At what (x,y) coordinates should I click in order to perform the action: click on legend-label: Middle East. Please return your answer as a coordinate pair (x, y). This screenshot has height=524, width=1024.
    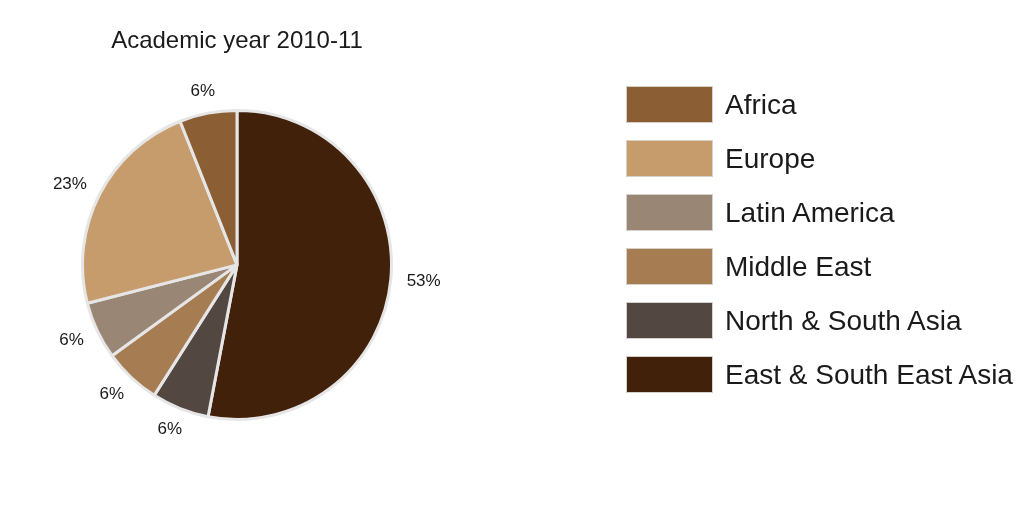
    Looking at the image, I should click on (798, 266).